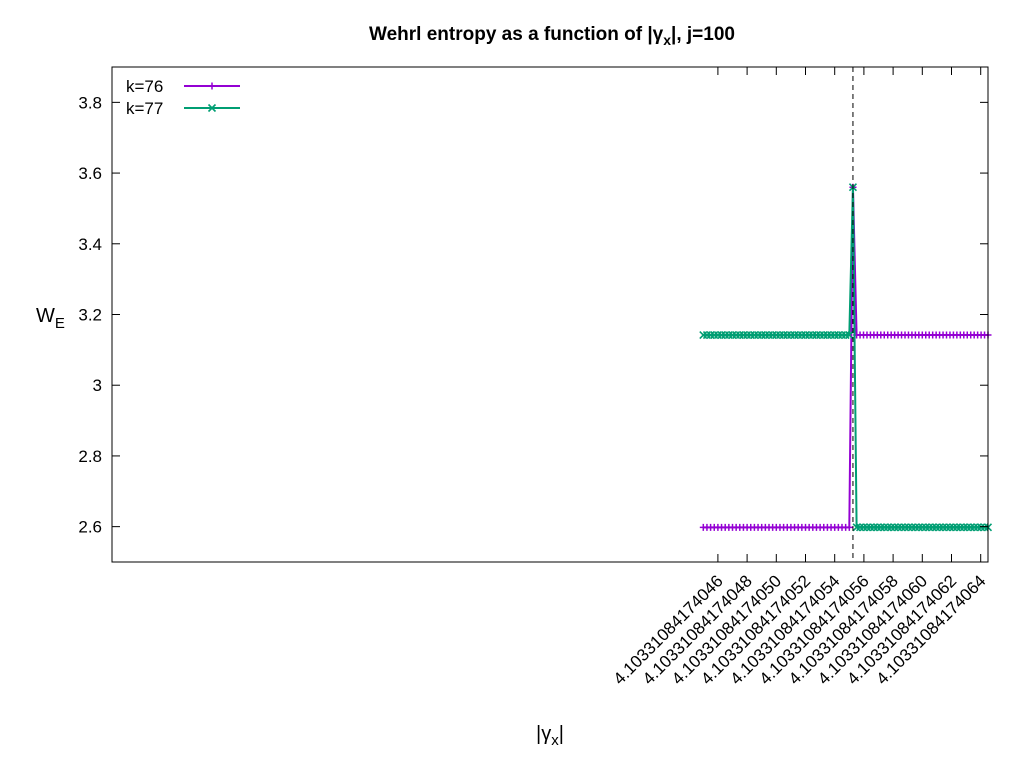  I want to click on y-tick-label: 2.8, so click(90, 456).